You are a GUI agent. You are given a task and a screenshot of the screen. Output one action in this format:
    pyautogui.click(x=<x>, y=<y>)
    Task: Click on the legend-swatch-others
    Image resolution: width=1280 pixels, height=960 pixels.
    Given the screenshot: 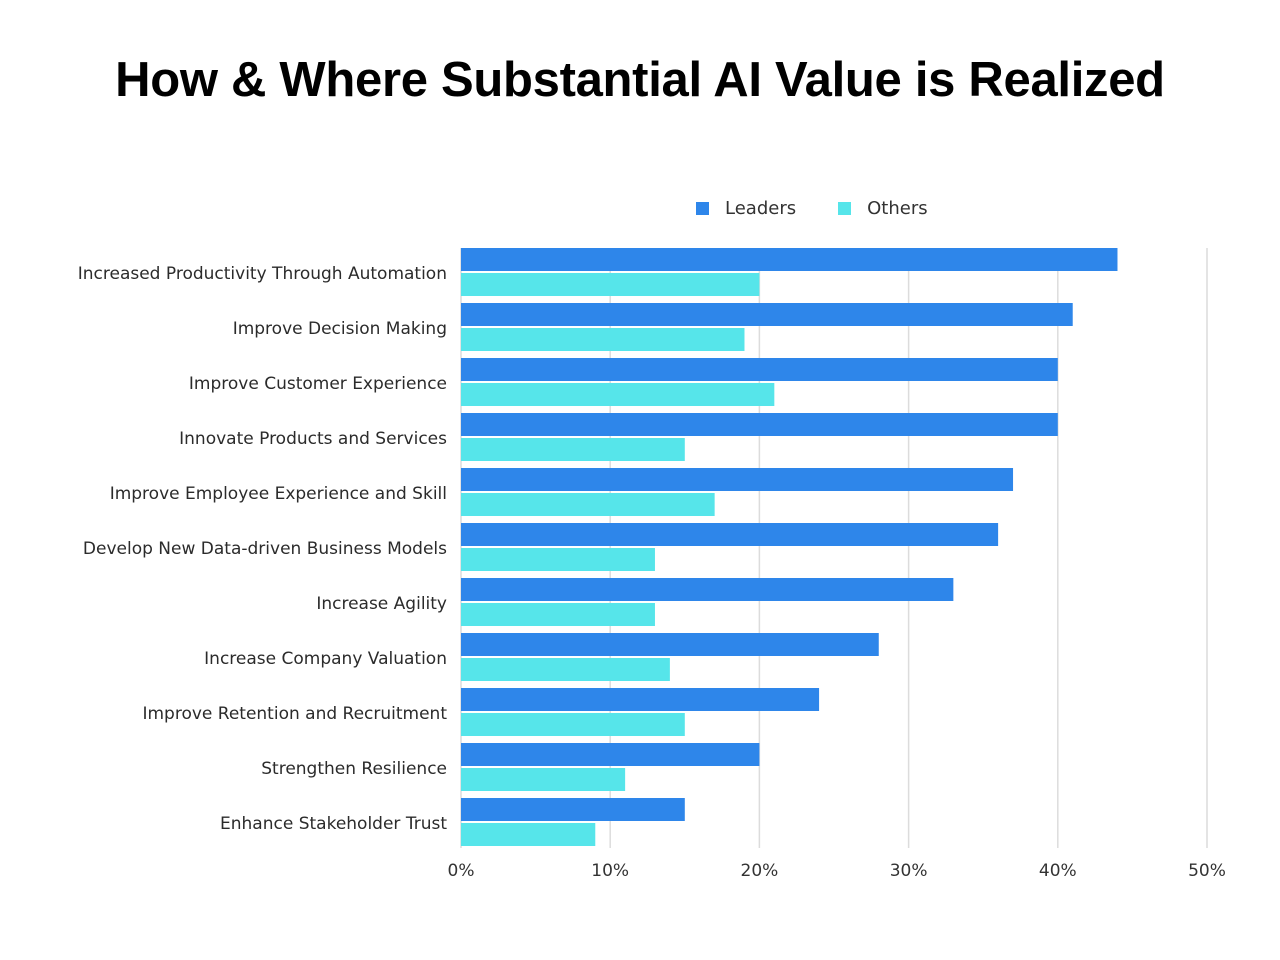 What is the action you would take?
    pyautogui.click(x=845, y=208)
    